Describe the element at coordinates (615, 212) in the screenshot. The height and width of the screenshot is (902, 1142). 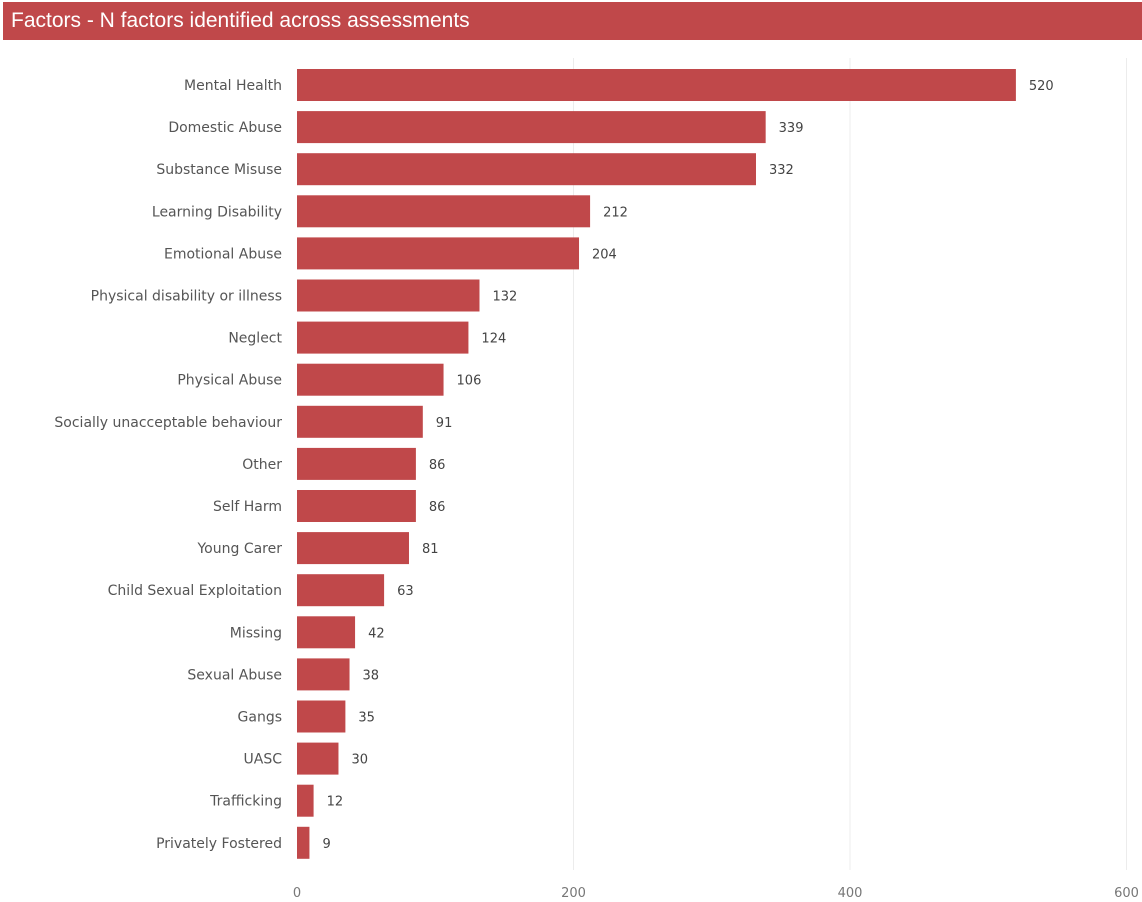
I see `data-label: 212` at that location.